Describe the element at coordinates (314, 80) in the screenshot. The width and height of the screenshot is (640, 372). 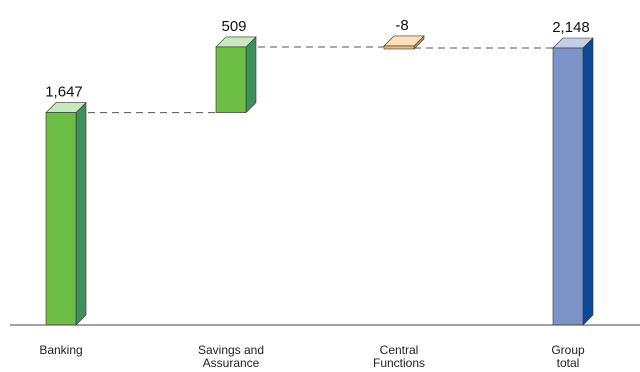
I see `connector-lines` at that location.